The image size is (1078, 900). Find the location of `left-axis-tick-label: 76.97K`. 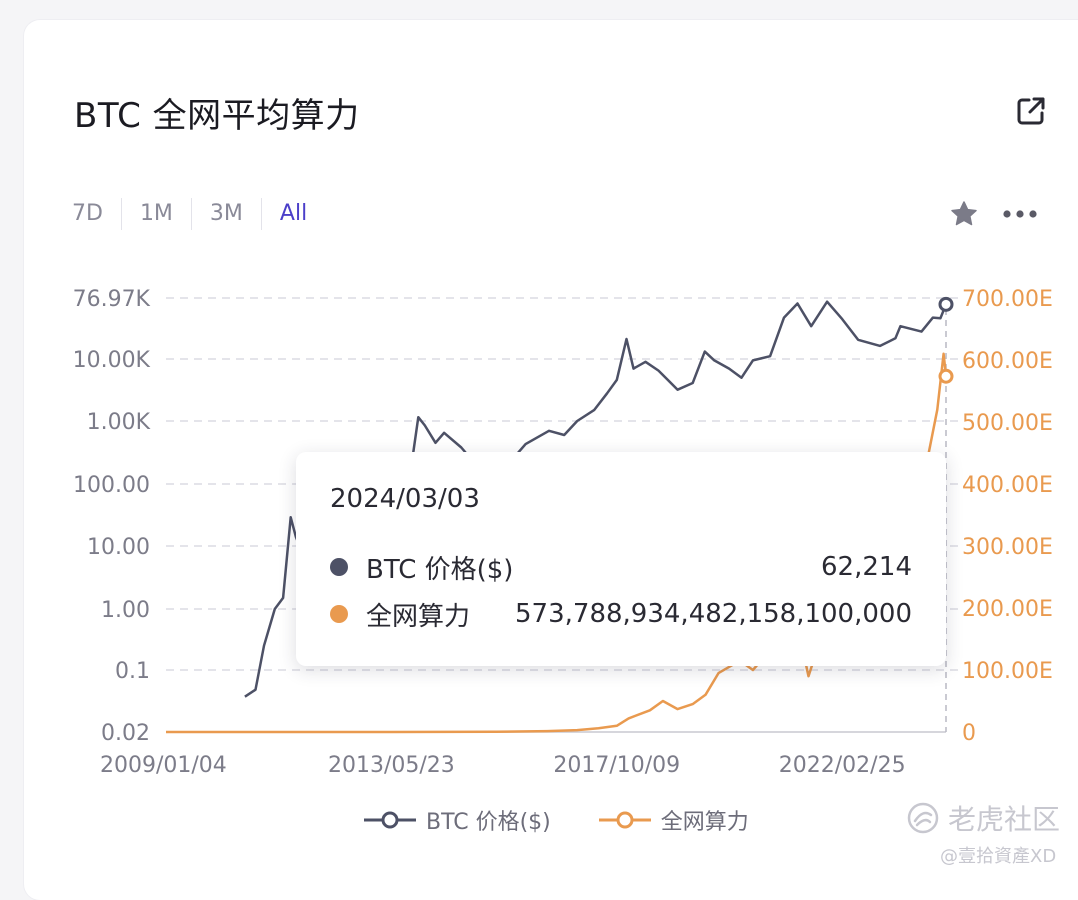

left-axis-tick-label: 76.97K is located at coordinates (112, 299).